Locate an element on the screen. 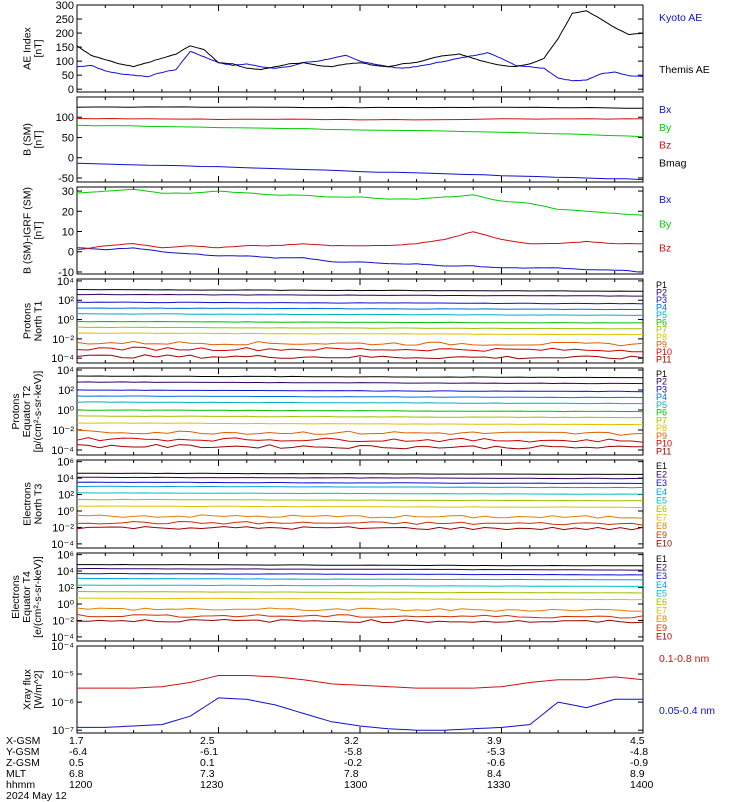 This screenshot has width=750, height=802. y-tick-label: 30 is located at coordinates (68, 192).